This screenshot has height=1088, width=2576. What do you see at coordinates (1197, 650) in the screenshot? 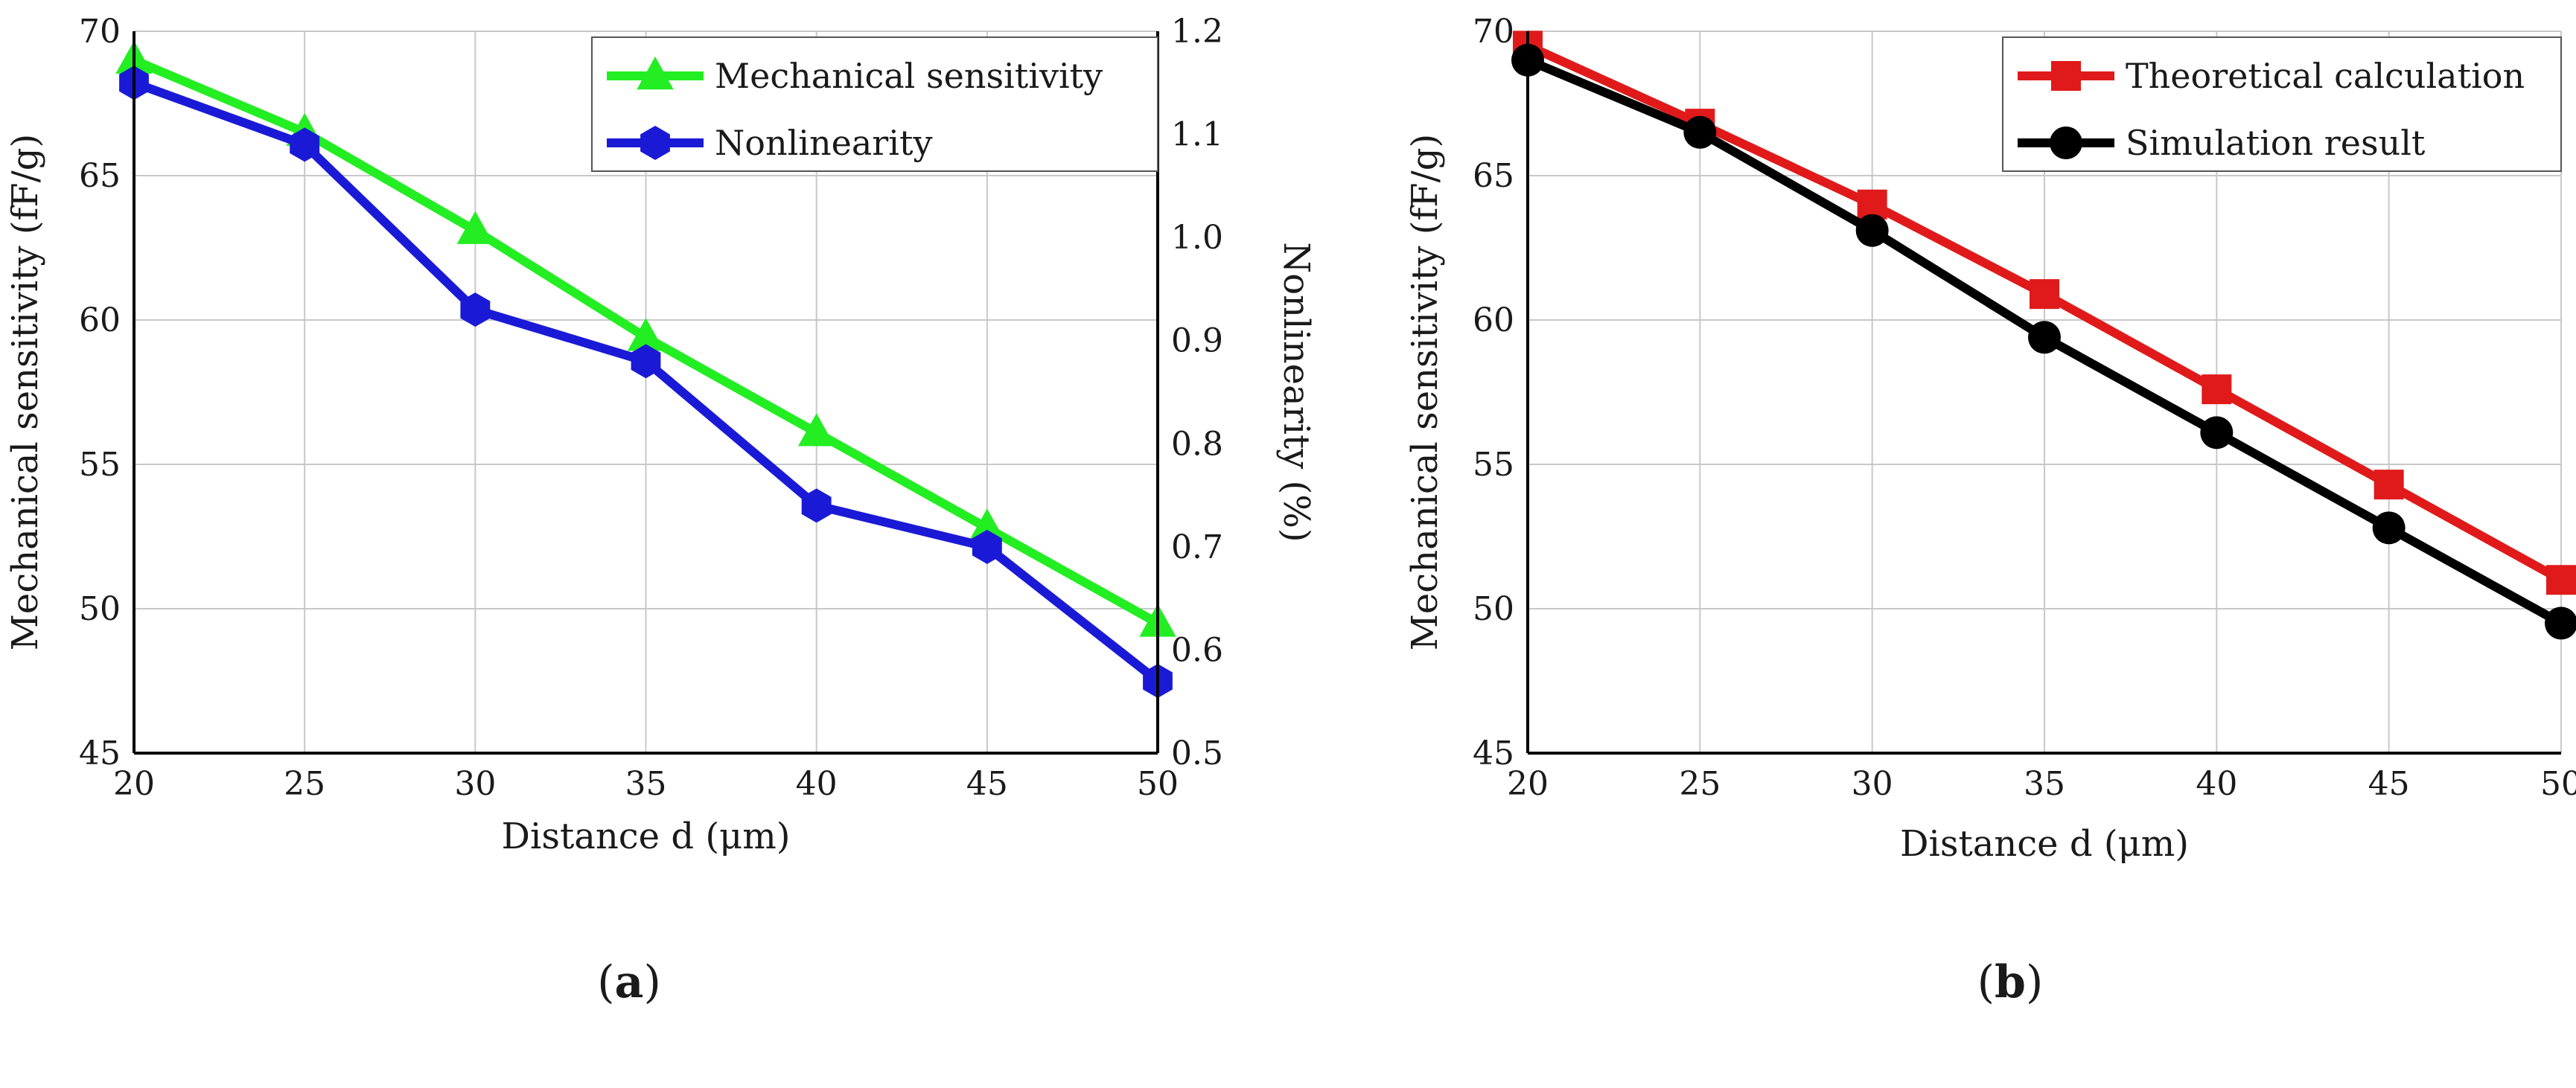
I see `y2-tick-label: 0.6` at bounding box center [1197, 650].